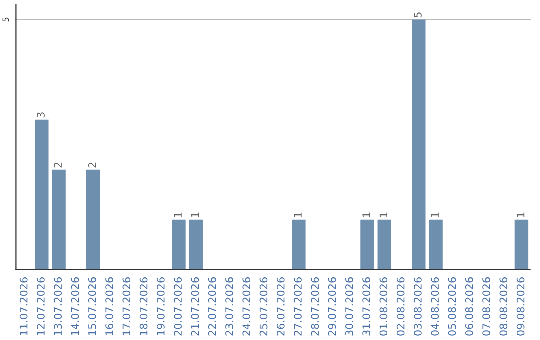 The image size is (540, 340). Describe the element at coordinates (178, 307) in the screenshot. I see `x-tick-label: 20.07.2026` at that location.